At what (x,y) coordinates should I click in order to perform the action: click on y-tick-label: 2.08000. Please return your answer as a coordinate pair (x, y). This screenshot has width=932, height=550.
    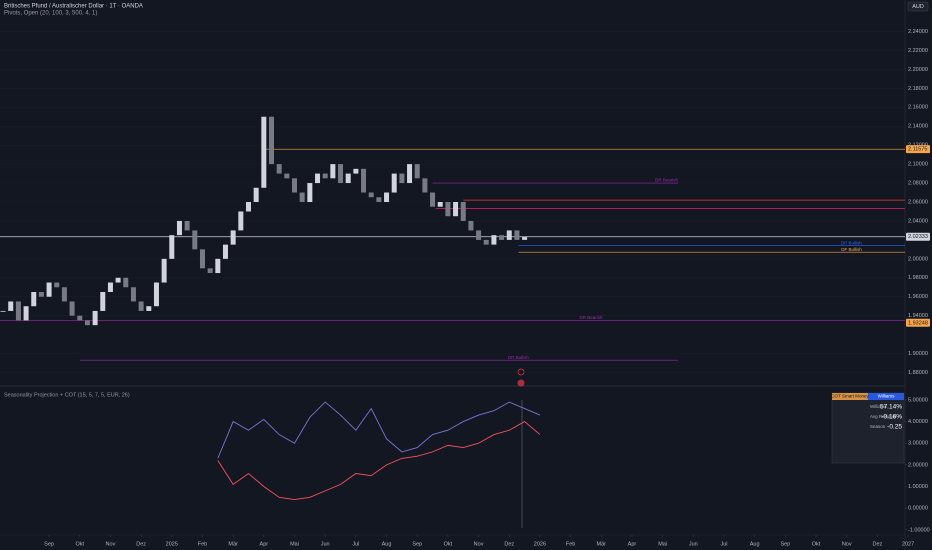
    Looking at the image, I should click on (918, 184).